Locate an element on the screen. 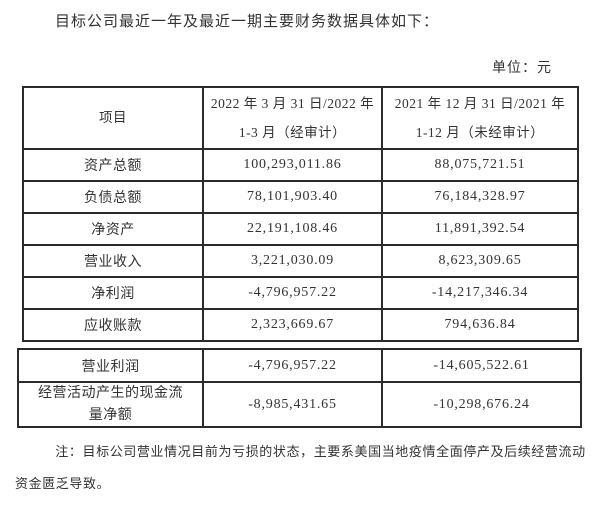 The width and height of the screenshot is (600, 511). value-2021: 11,891,392.54 is located at coordinates (480, 229).